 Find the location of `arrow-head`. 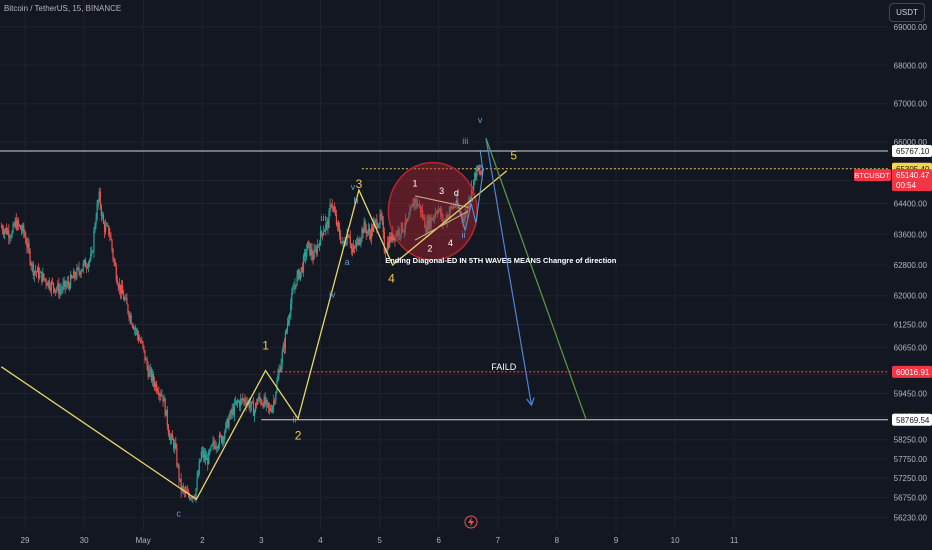

arrow-head is located at coordinates (530, 402).